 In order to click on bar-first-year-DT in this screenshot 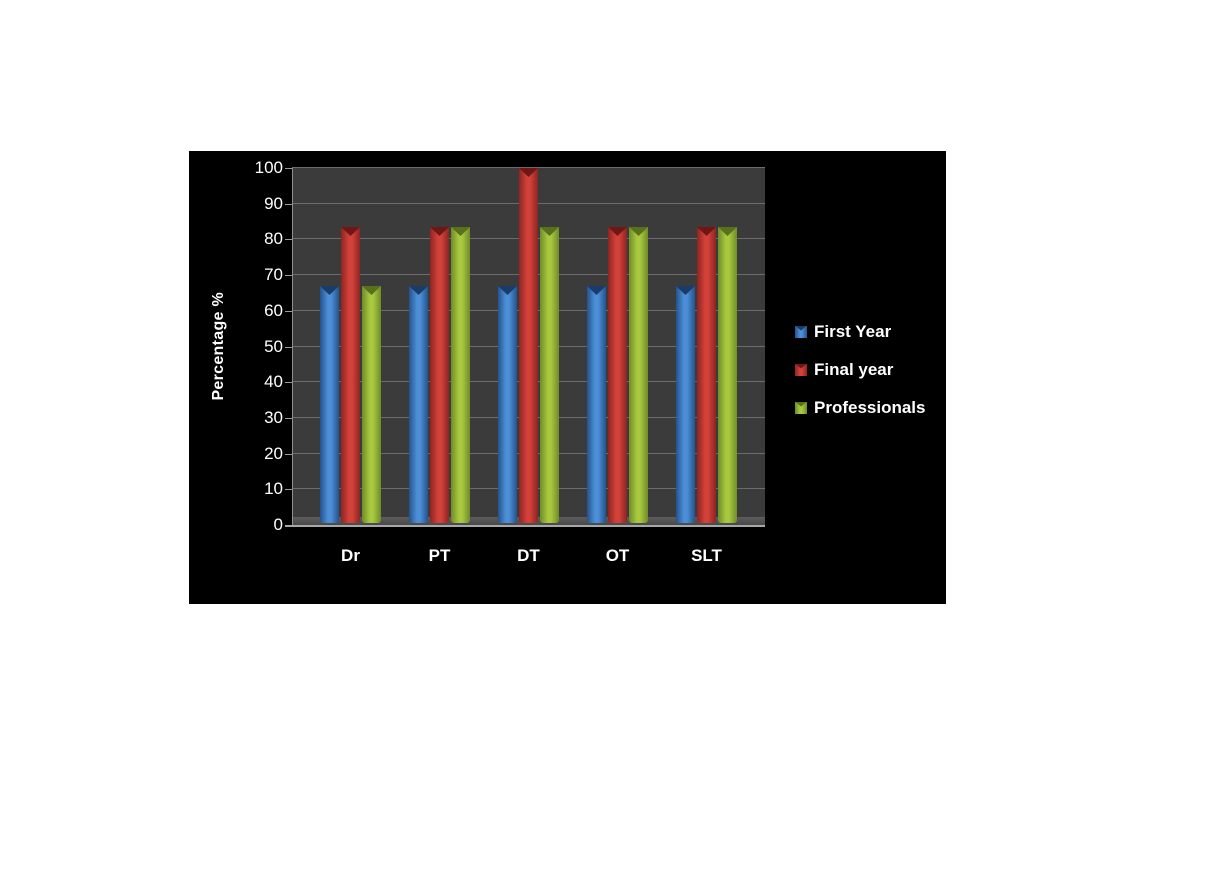, I will do `click(507, 404)`.